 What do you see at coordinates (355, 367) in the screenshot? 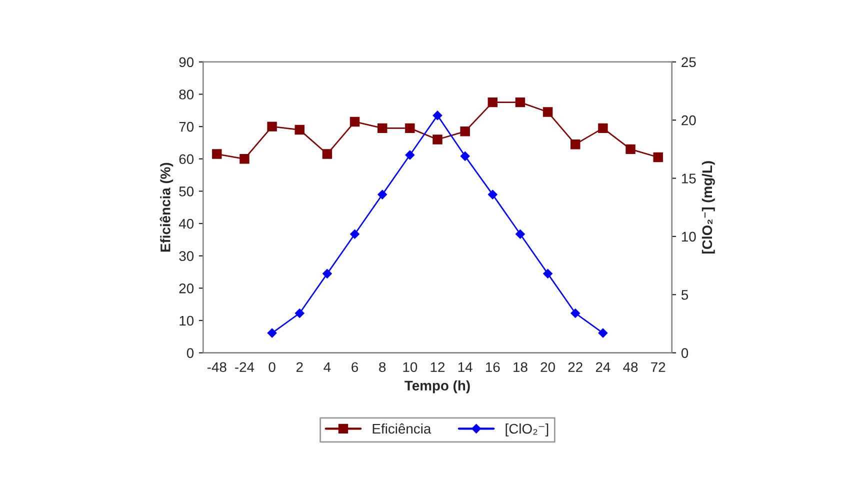
I see `x-tick-label: 6` at bounding box center [355, 367].